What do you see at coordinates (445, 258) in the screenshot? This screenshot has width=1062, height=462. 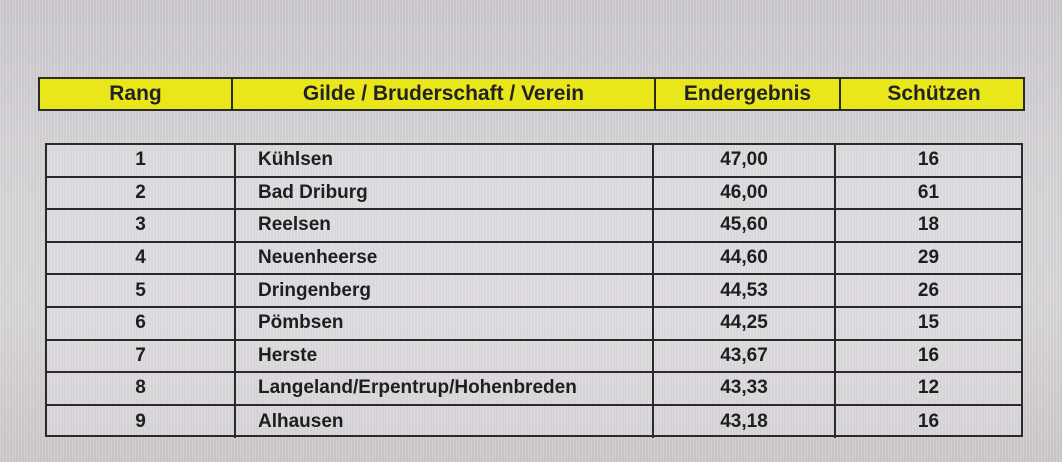 I see `club-cell: Neuenheerse` at bounding box center [445, 258].